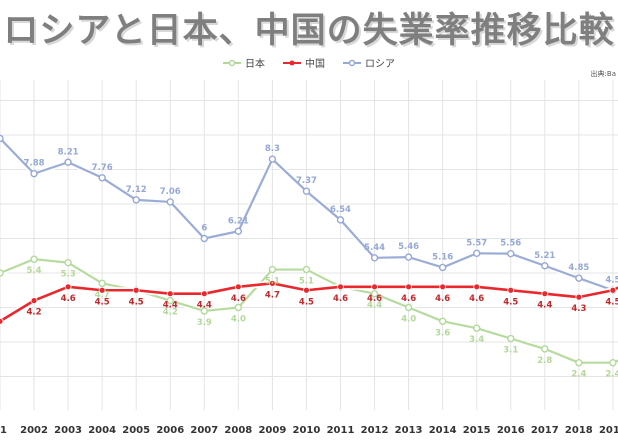 The width and height of the screenshot is (618, 440). Describe the element at coordinates (510, 351) in the screenshot. I see `data-label-japan: 3.1` at that location.